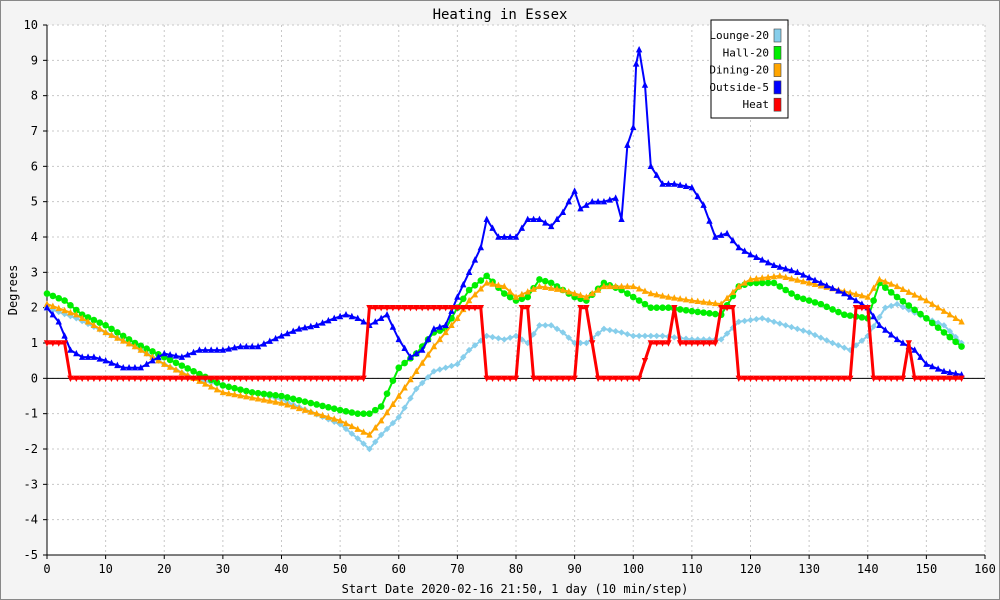  Describe the element at coordinates (751, 569) in the screenshot. I see `x-tick-label: 120` at that location.